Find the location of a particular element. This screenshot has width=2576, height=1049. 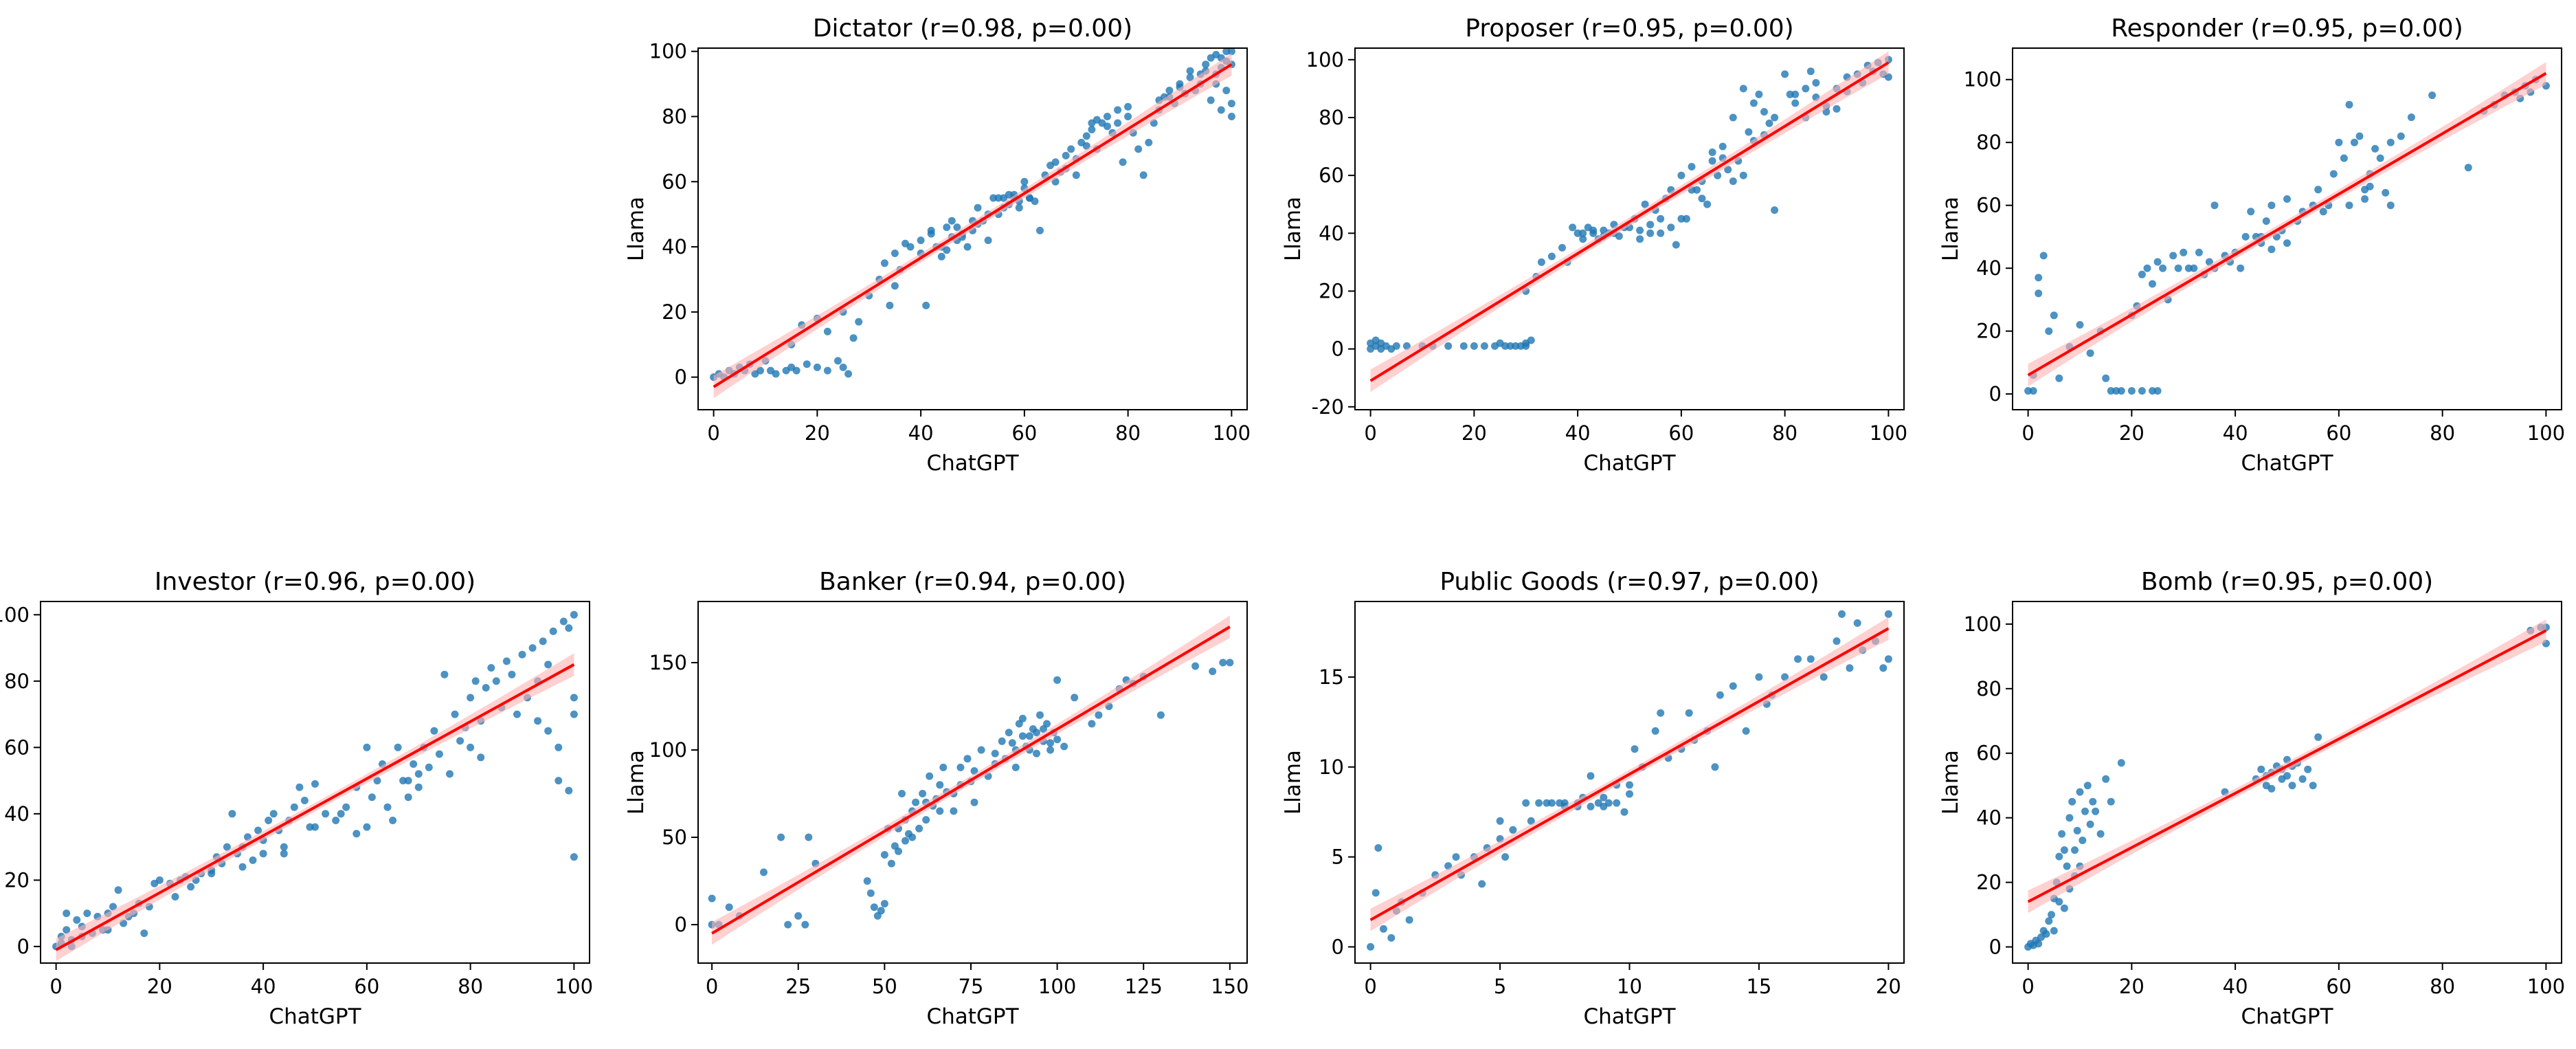

y-tick-label: 100 is located at coordinates (668, 750).